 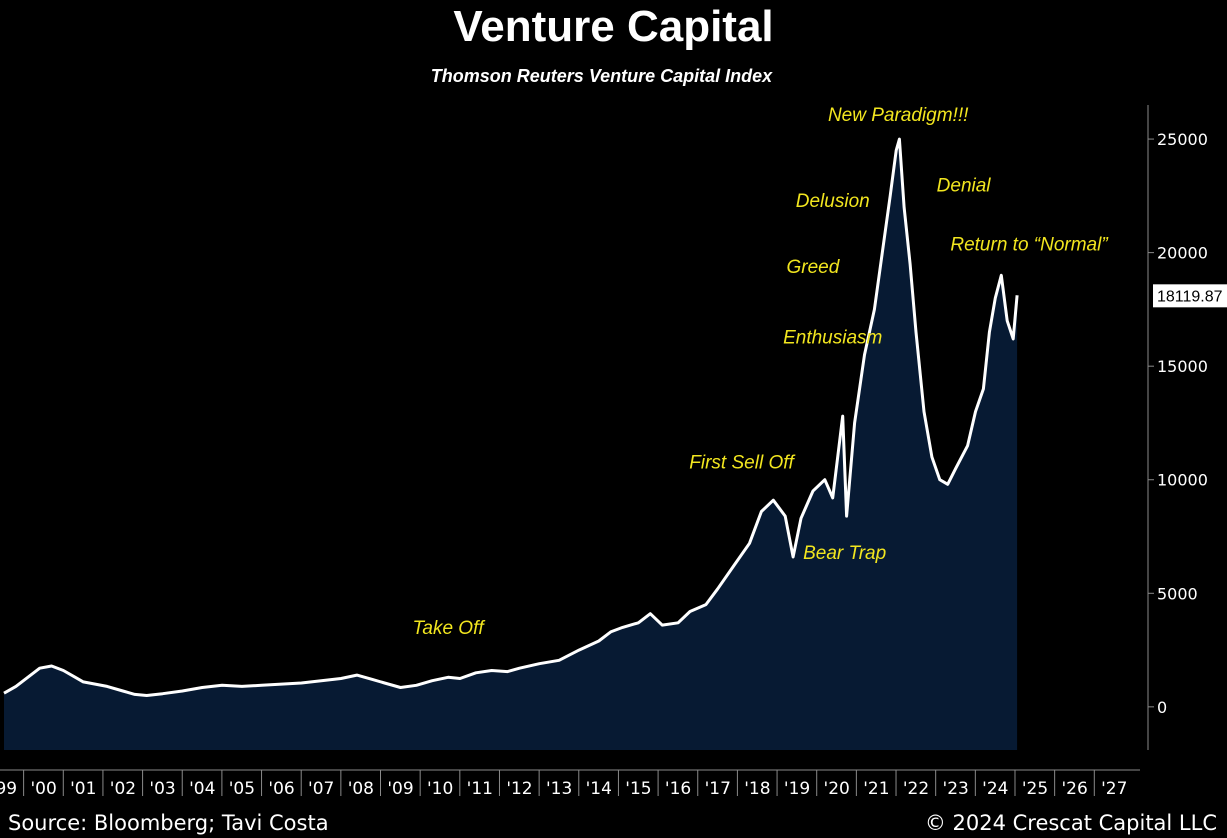 What do you see at coordinates (8, 789) in the screenshot?
I see `x-tick-label: '99` at bounding box center [8, 789].